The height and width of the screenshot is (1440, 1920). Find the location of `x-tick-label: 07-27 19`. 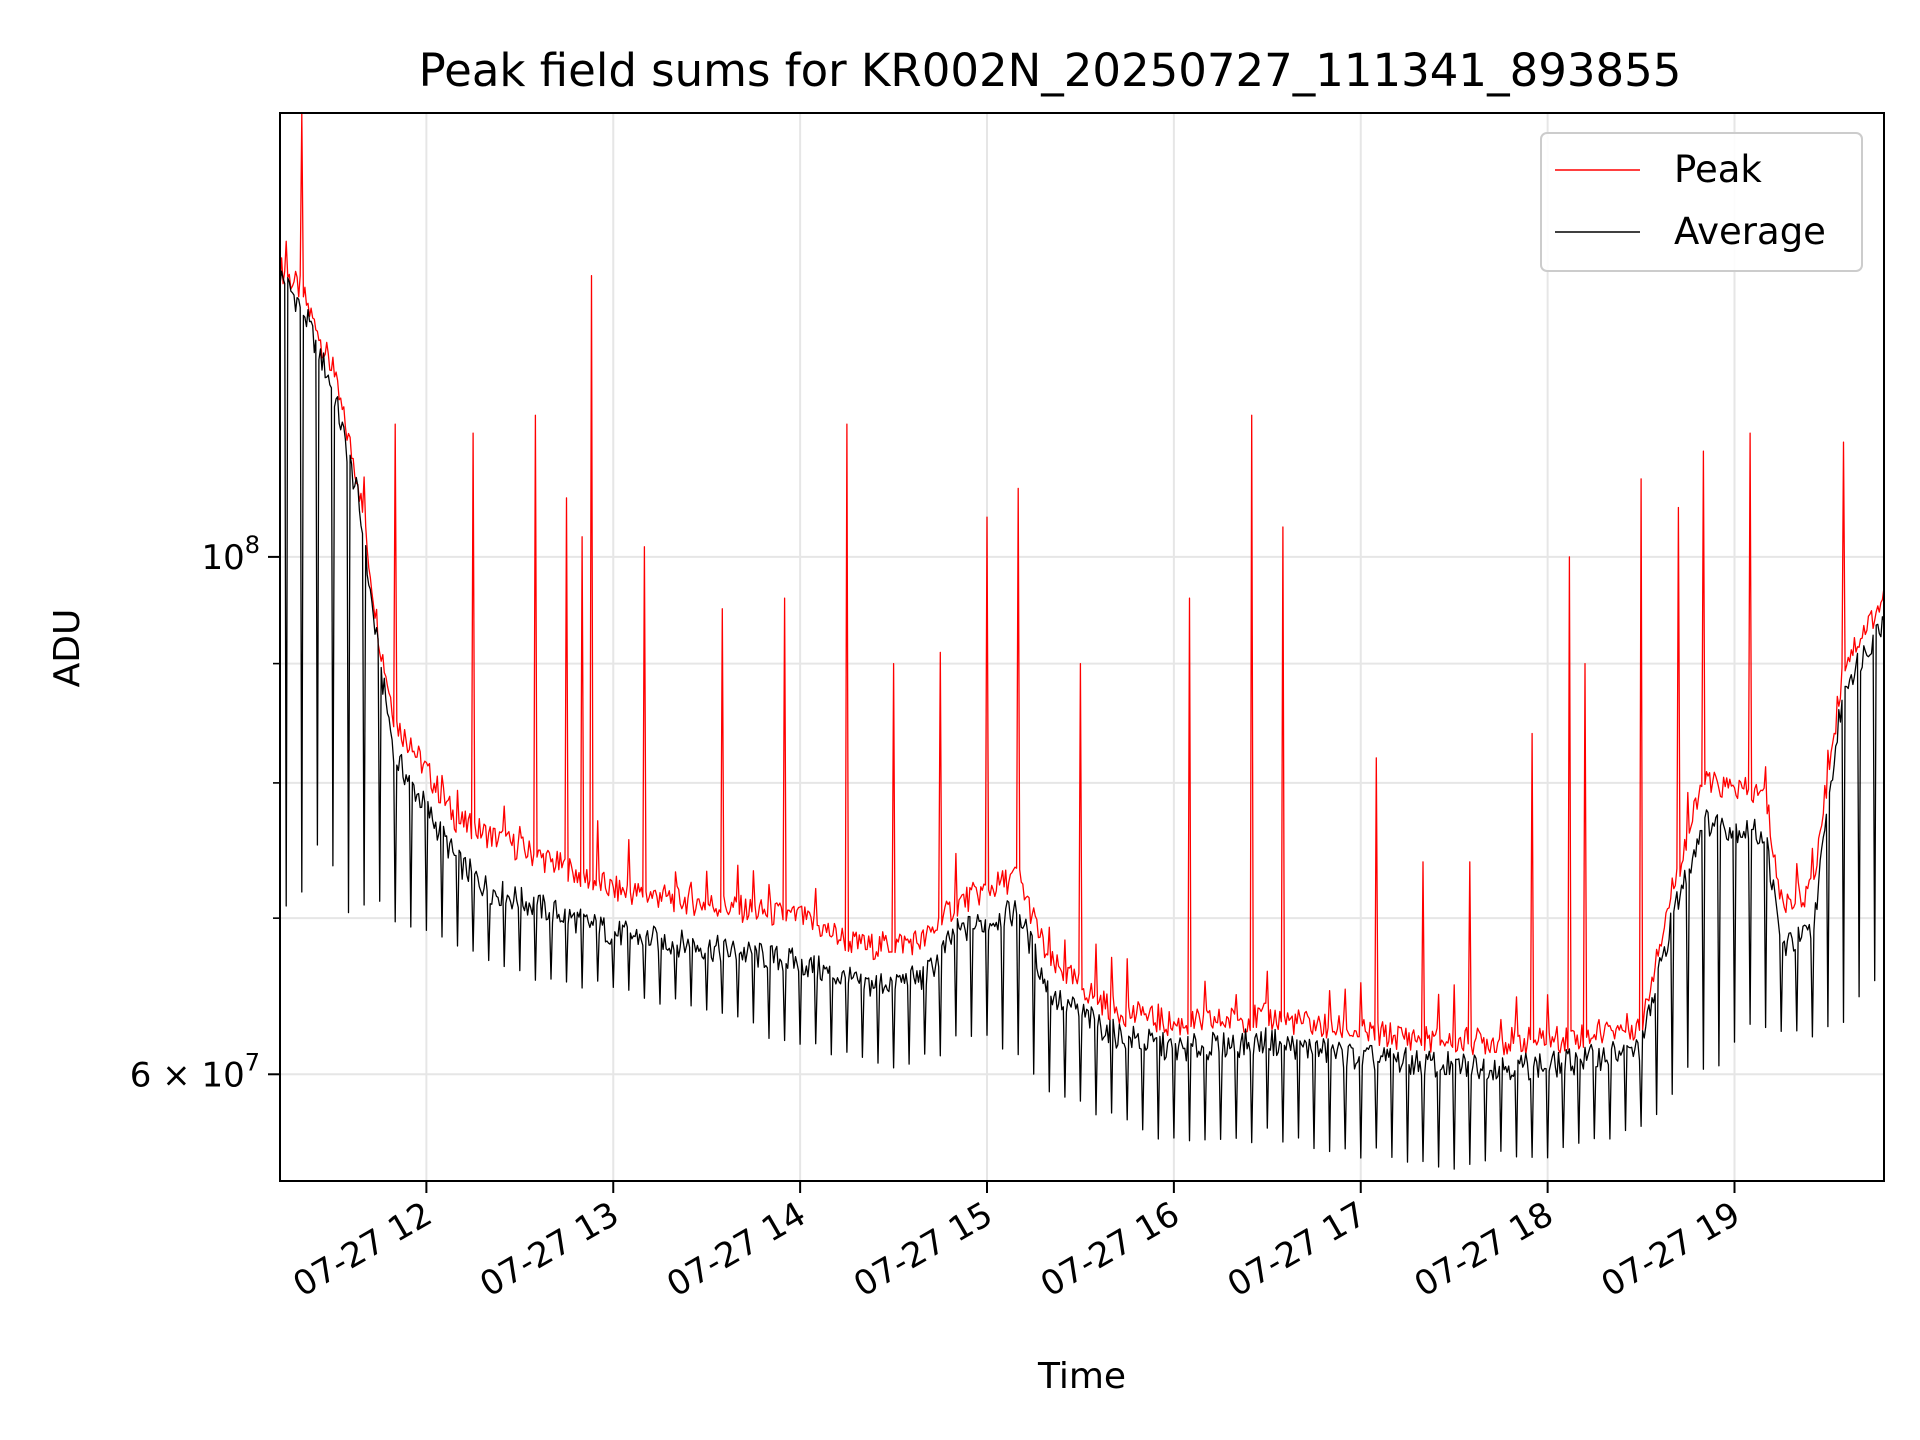

x-tick-label: 07-27 19 is located at coordinates (1671, 1249).